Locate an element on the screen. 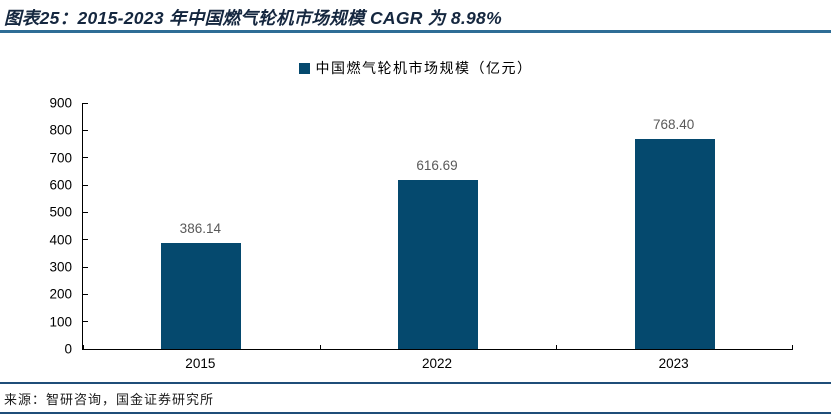 Image resolution: width=831 pixels, height=414 pixels. y-axis-tick-label: 400 is located at coordinates (60, 240).